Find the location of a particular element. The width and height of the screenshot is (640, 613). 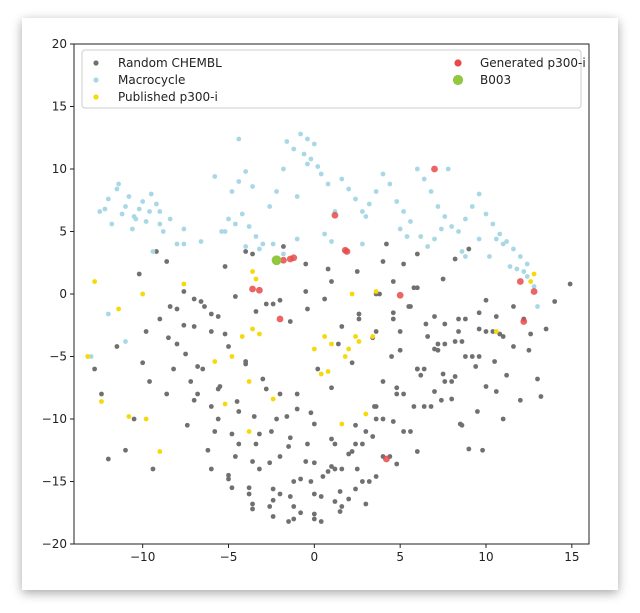

x-tick-label: 10 is located at coordinates (485, 557).